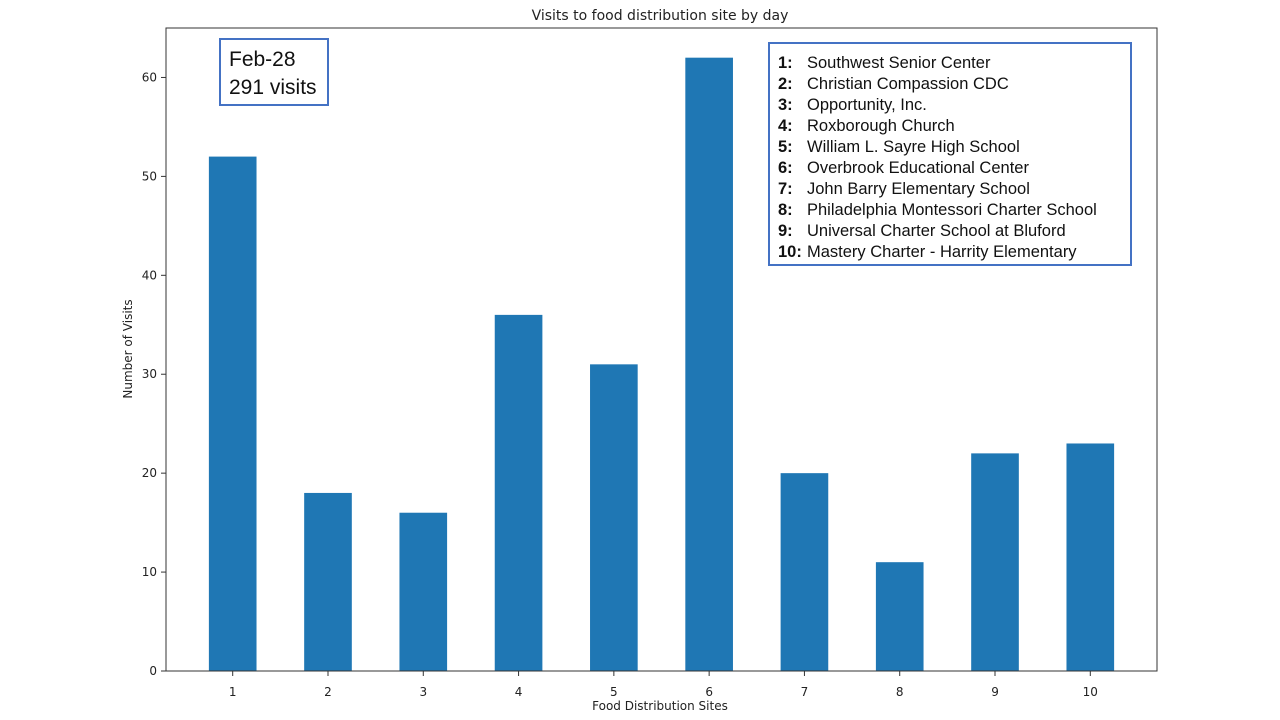 The height and width of the screenshot is (720, 1280). I want to click on legend-item-name: Southwest Senior Center, so click(899, 63).